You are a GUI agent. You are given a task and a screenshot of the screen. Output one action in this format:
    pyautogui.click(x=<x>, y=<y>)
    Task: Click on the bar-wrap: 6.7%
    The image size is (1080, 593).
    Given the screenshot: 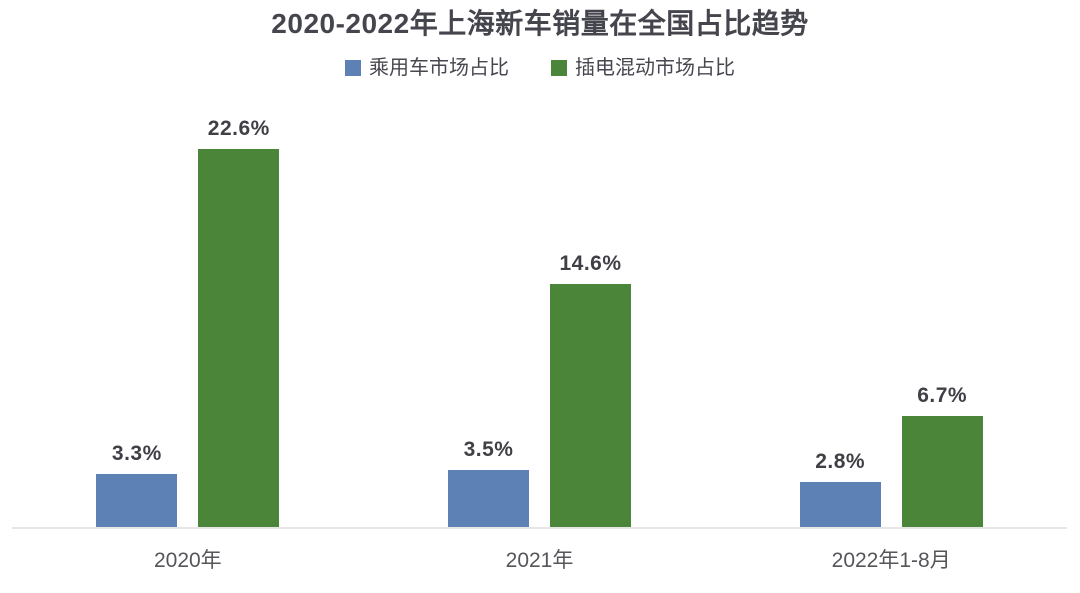 What is the action you would take?
    pyautogui.click(x=942, y=456)
    